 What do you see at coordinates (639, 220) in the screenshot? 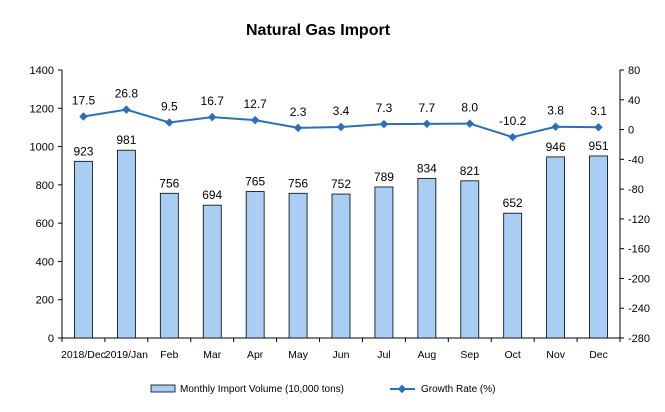
I see `right-axis-tick-label: -120` at bounding box center [639, 220].